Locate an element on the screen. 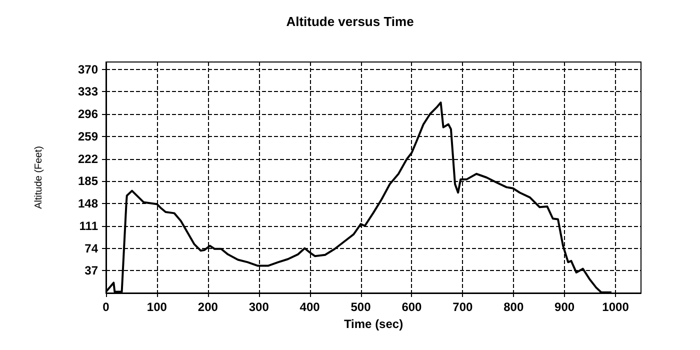  x-tick-label: 200 is located at coordinates (208, 307).